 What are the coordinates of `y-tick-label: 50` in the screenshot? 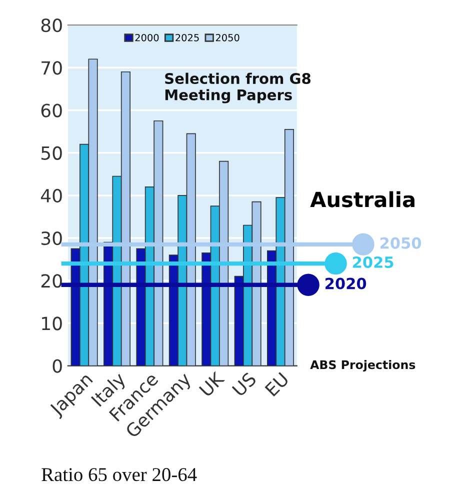 It's located at (52, 153).